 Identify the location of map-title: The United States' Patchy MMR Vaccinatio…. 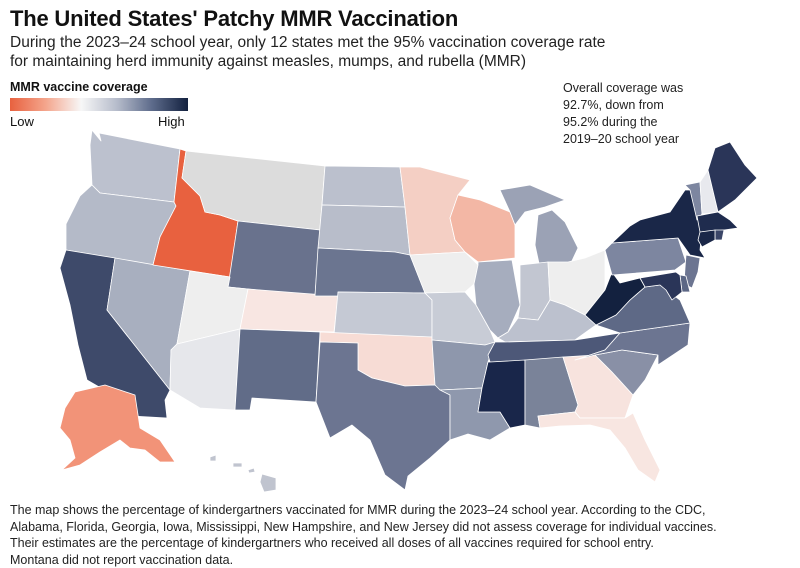
(234, 18).